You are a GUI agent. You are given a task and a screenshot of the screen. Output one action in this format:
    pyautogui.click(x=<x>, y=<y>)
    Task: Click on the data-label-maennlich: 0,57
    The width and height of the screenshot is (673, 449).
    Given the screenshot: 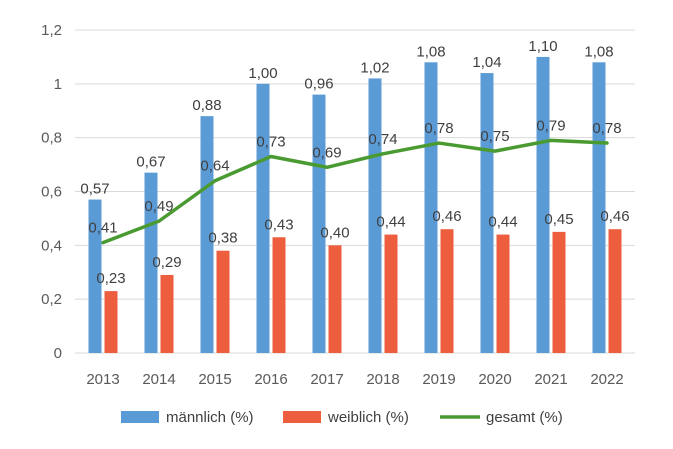 What is the action you would take?
    pyautogui.click(x=94, y=189)
    